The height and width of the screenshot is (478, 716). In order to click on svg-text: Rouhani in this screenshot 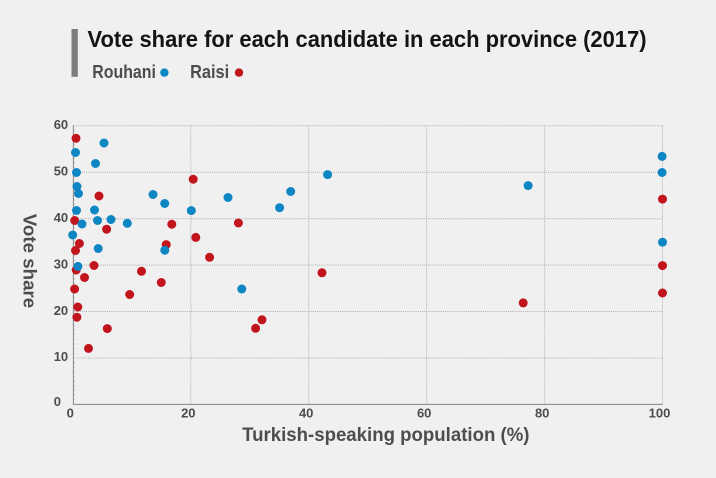, I will do `click(124, 72)`.